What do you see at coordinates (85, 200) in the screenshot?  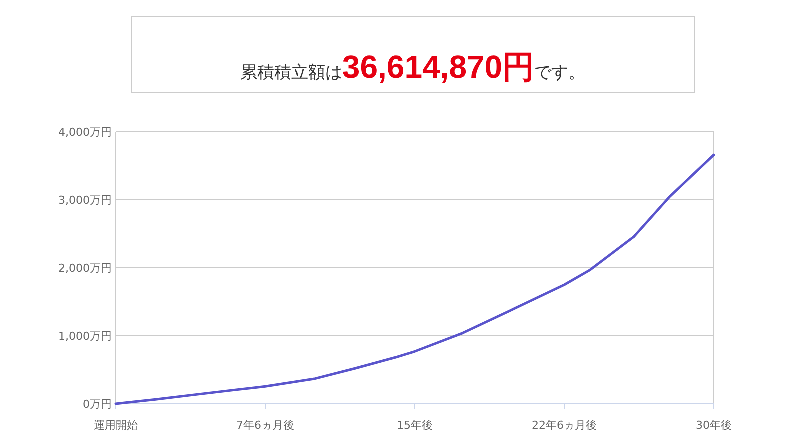 I see `y-tick-label: 3,000万円` at bounding box center [85, 200].